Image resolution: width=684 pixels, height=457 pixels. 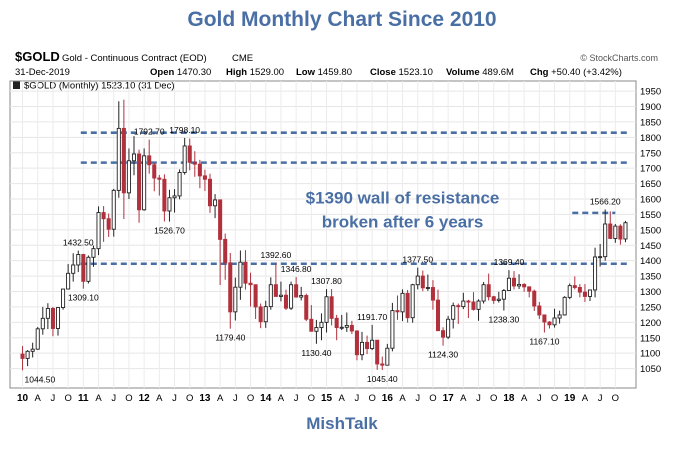 I want to click on annotation-line: $1390 wall of resistance, so click(x=403, y=198).